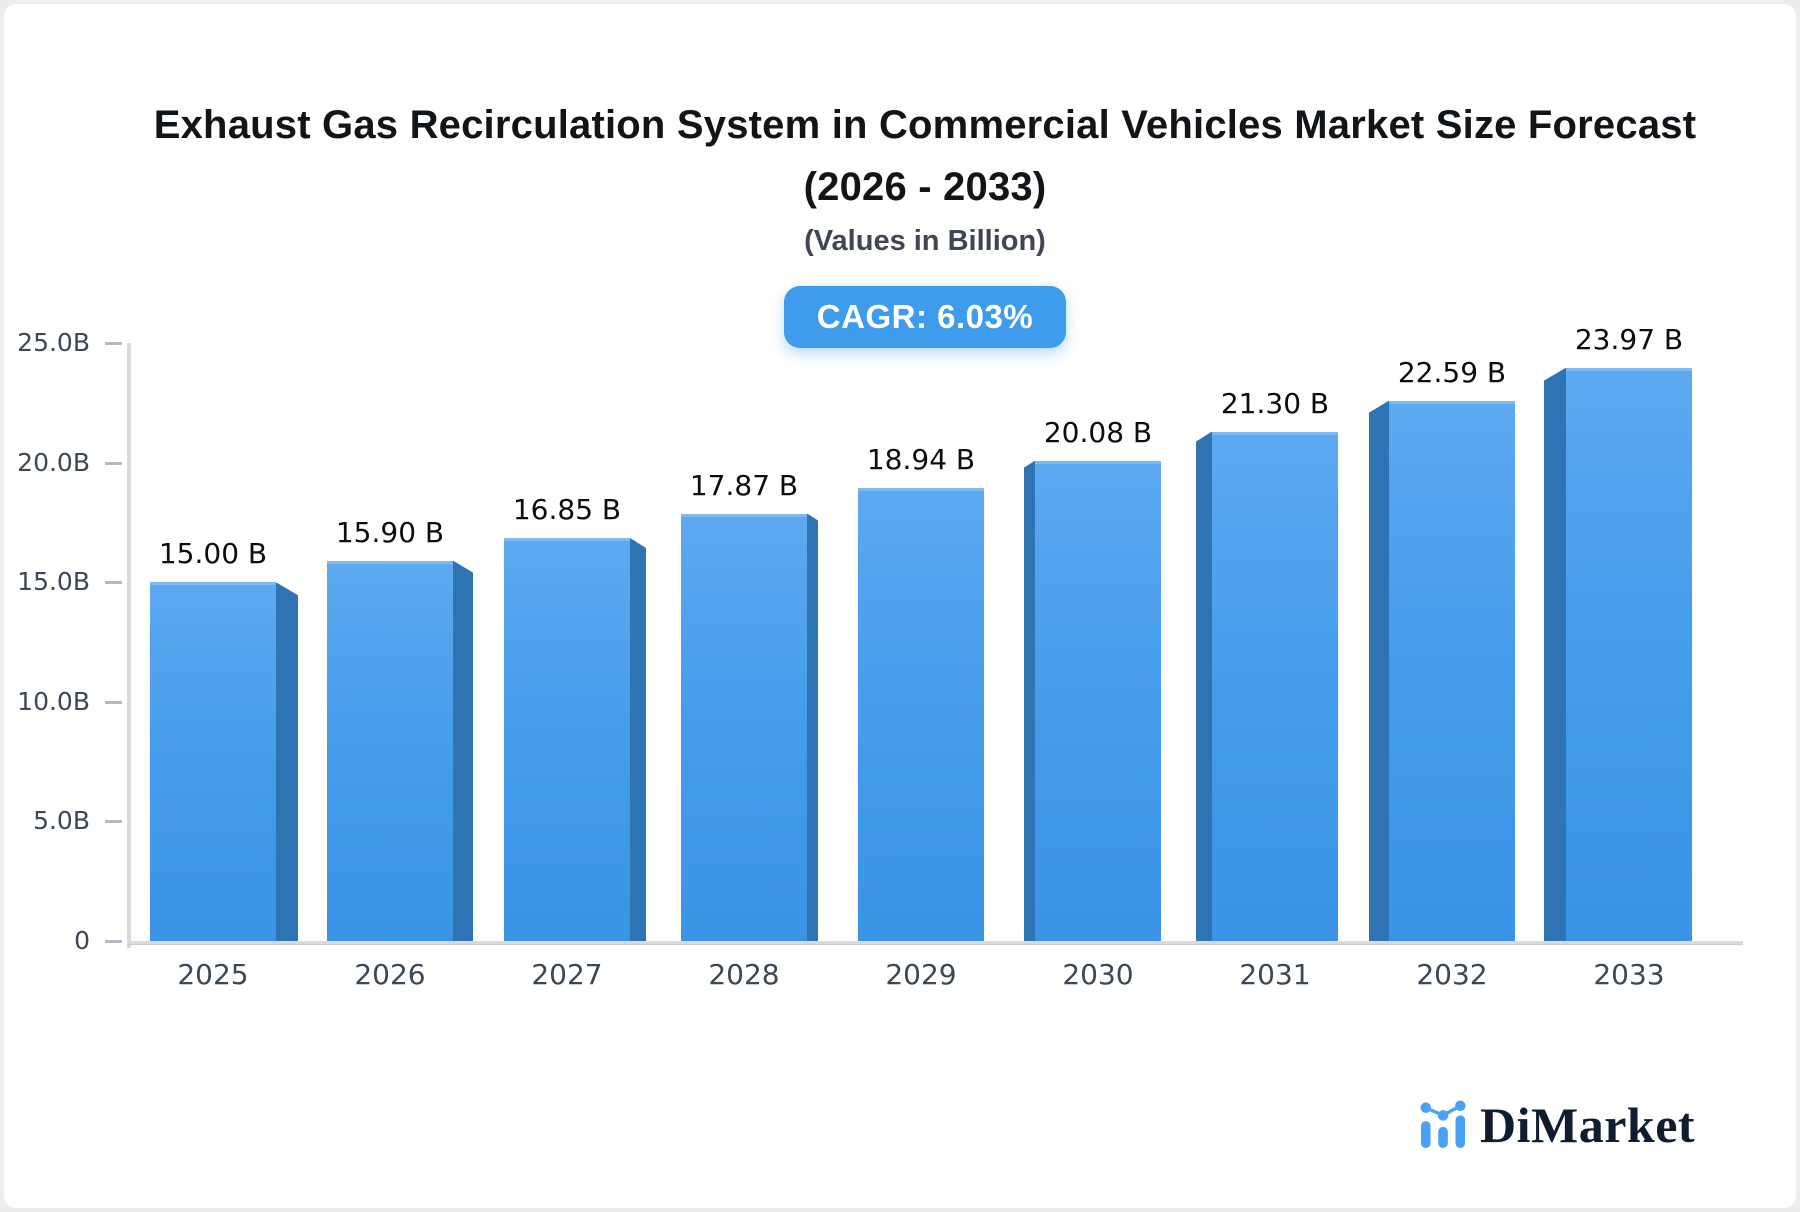 The height and width of the screenshot is (1212, 1800). I want to click on y-axis-tick-label: 15.0B, so click(53, 582).